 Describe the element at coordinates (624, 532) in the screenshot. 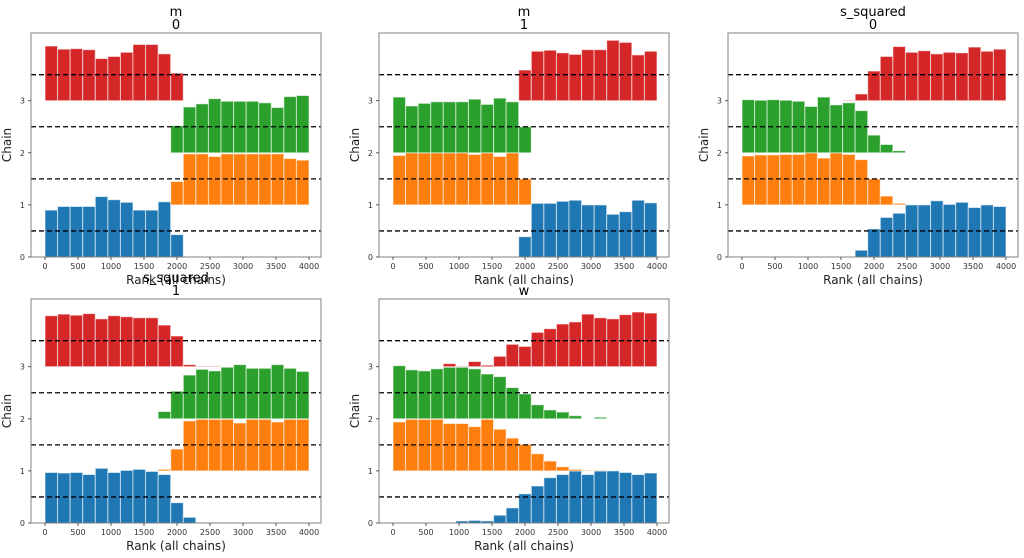

I see `x-tick-label: 3500` at that location.